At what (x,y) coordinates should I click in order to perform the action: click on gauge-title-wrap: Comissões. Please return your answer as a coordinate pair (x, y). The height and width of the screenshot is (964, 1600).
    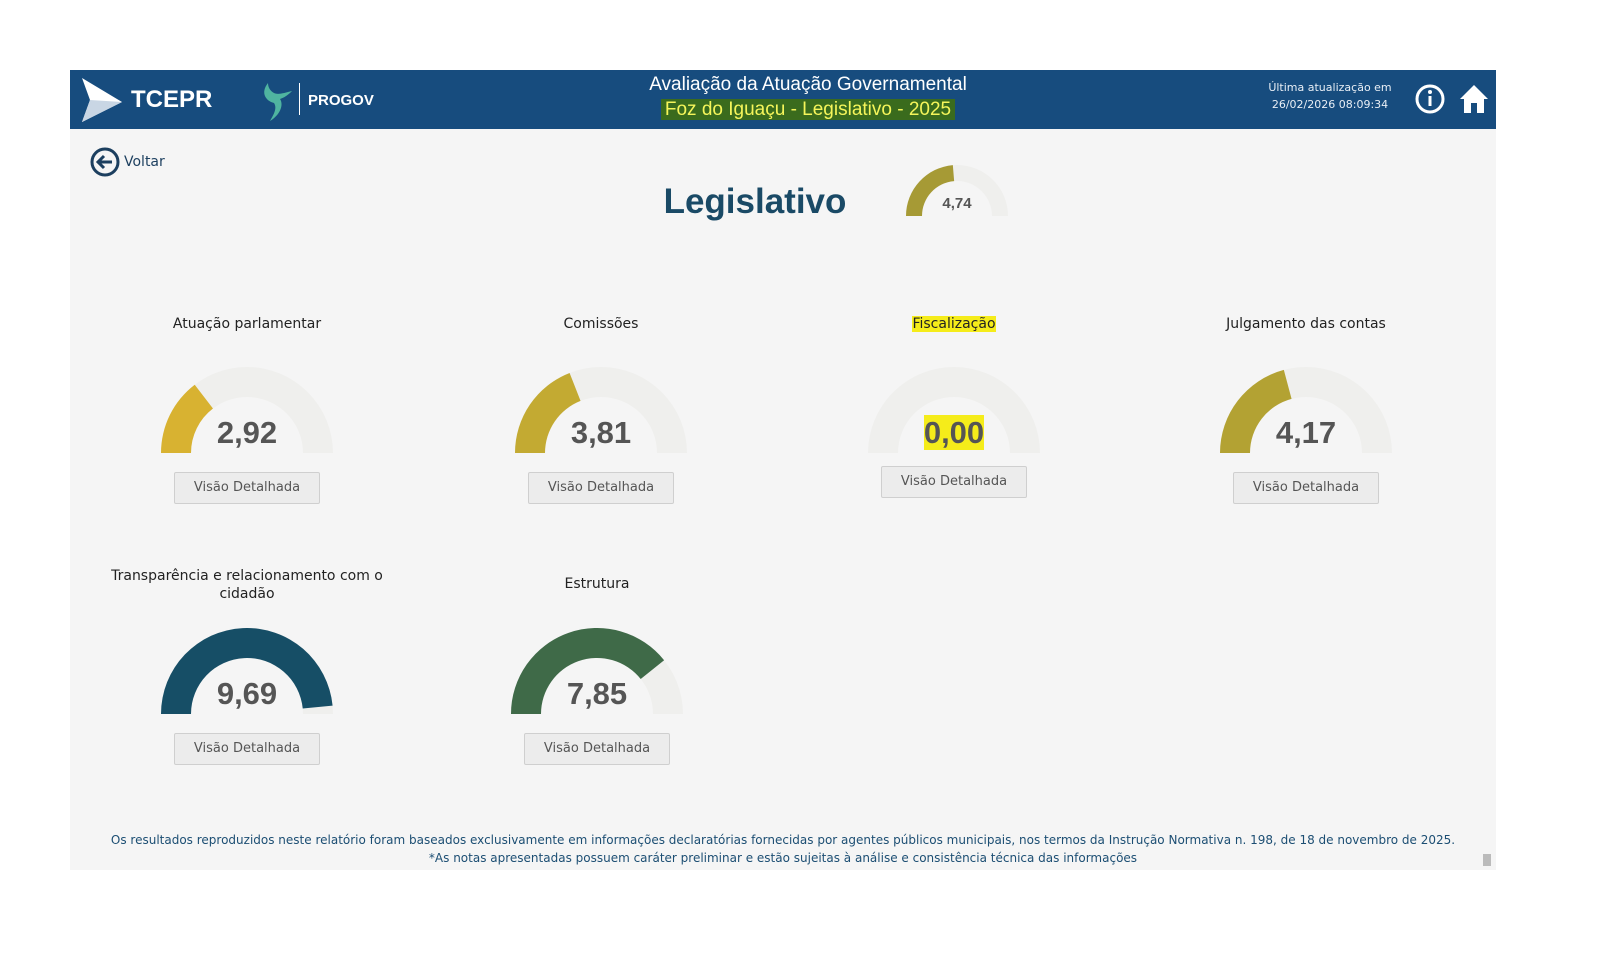
    Looking at the image, I should click on (601, 324).